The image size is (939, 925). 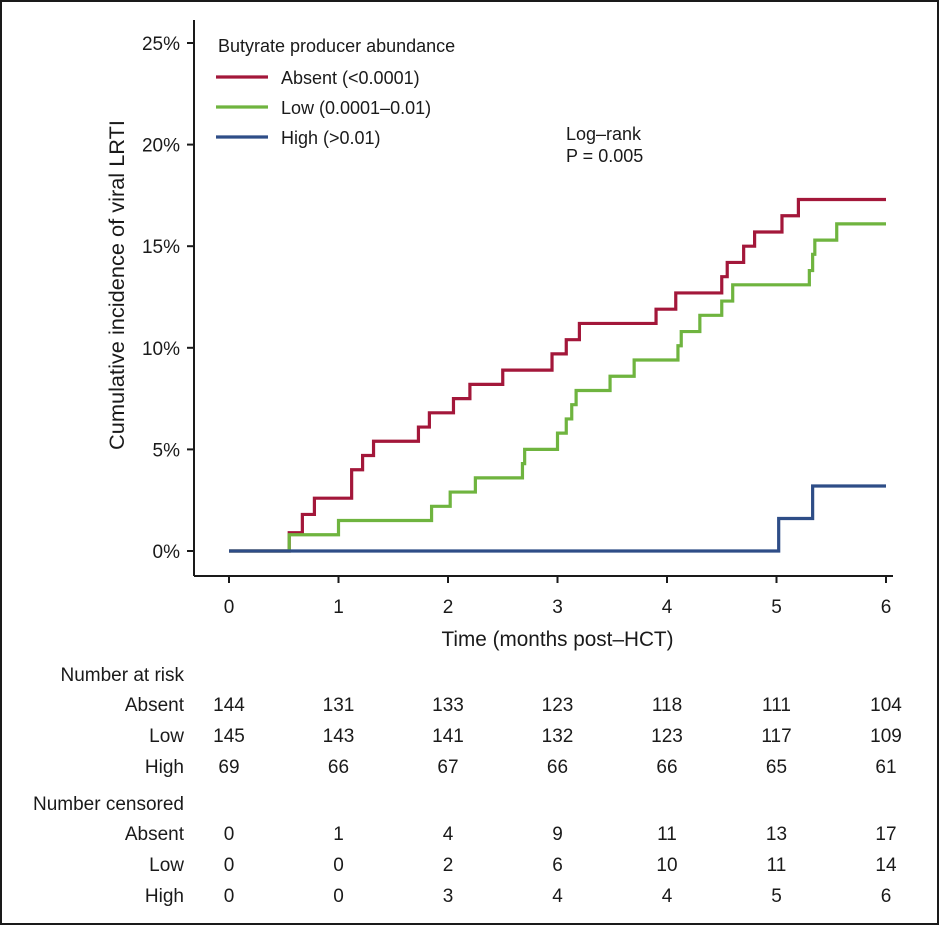 What do you see at coordinates (155, 705) in the screenshot?
I see `risk_table-row-label: Absent` at bounding box center [155, 705].